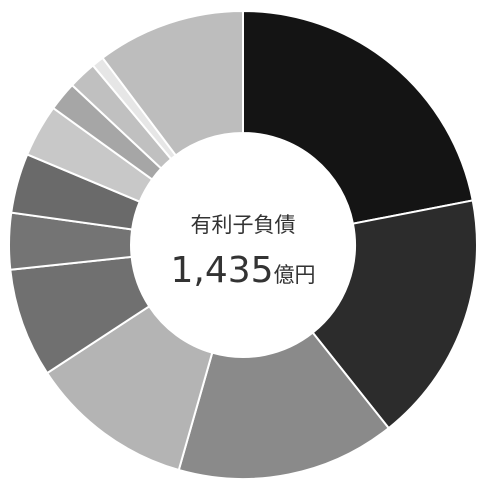  Describe the element at coordinates (295, 275) in the screenshot. I see `total-unit: 億円` at that location.